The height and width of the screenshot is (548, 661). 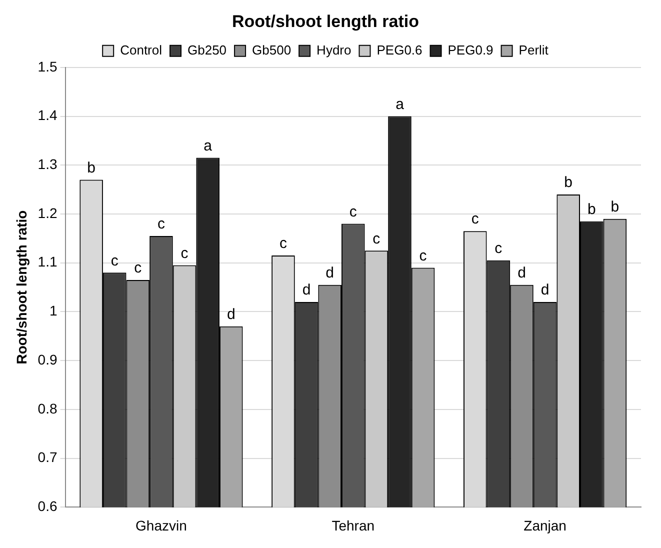 I want to click on y-tick-label: 0.9, so click(x=48, y=359).